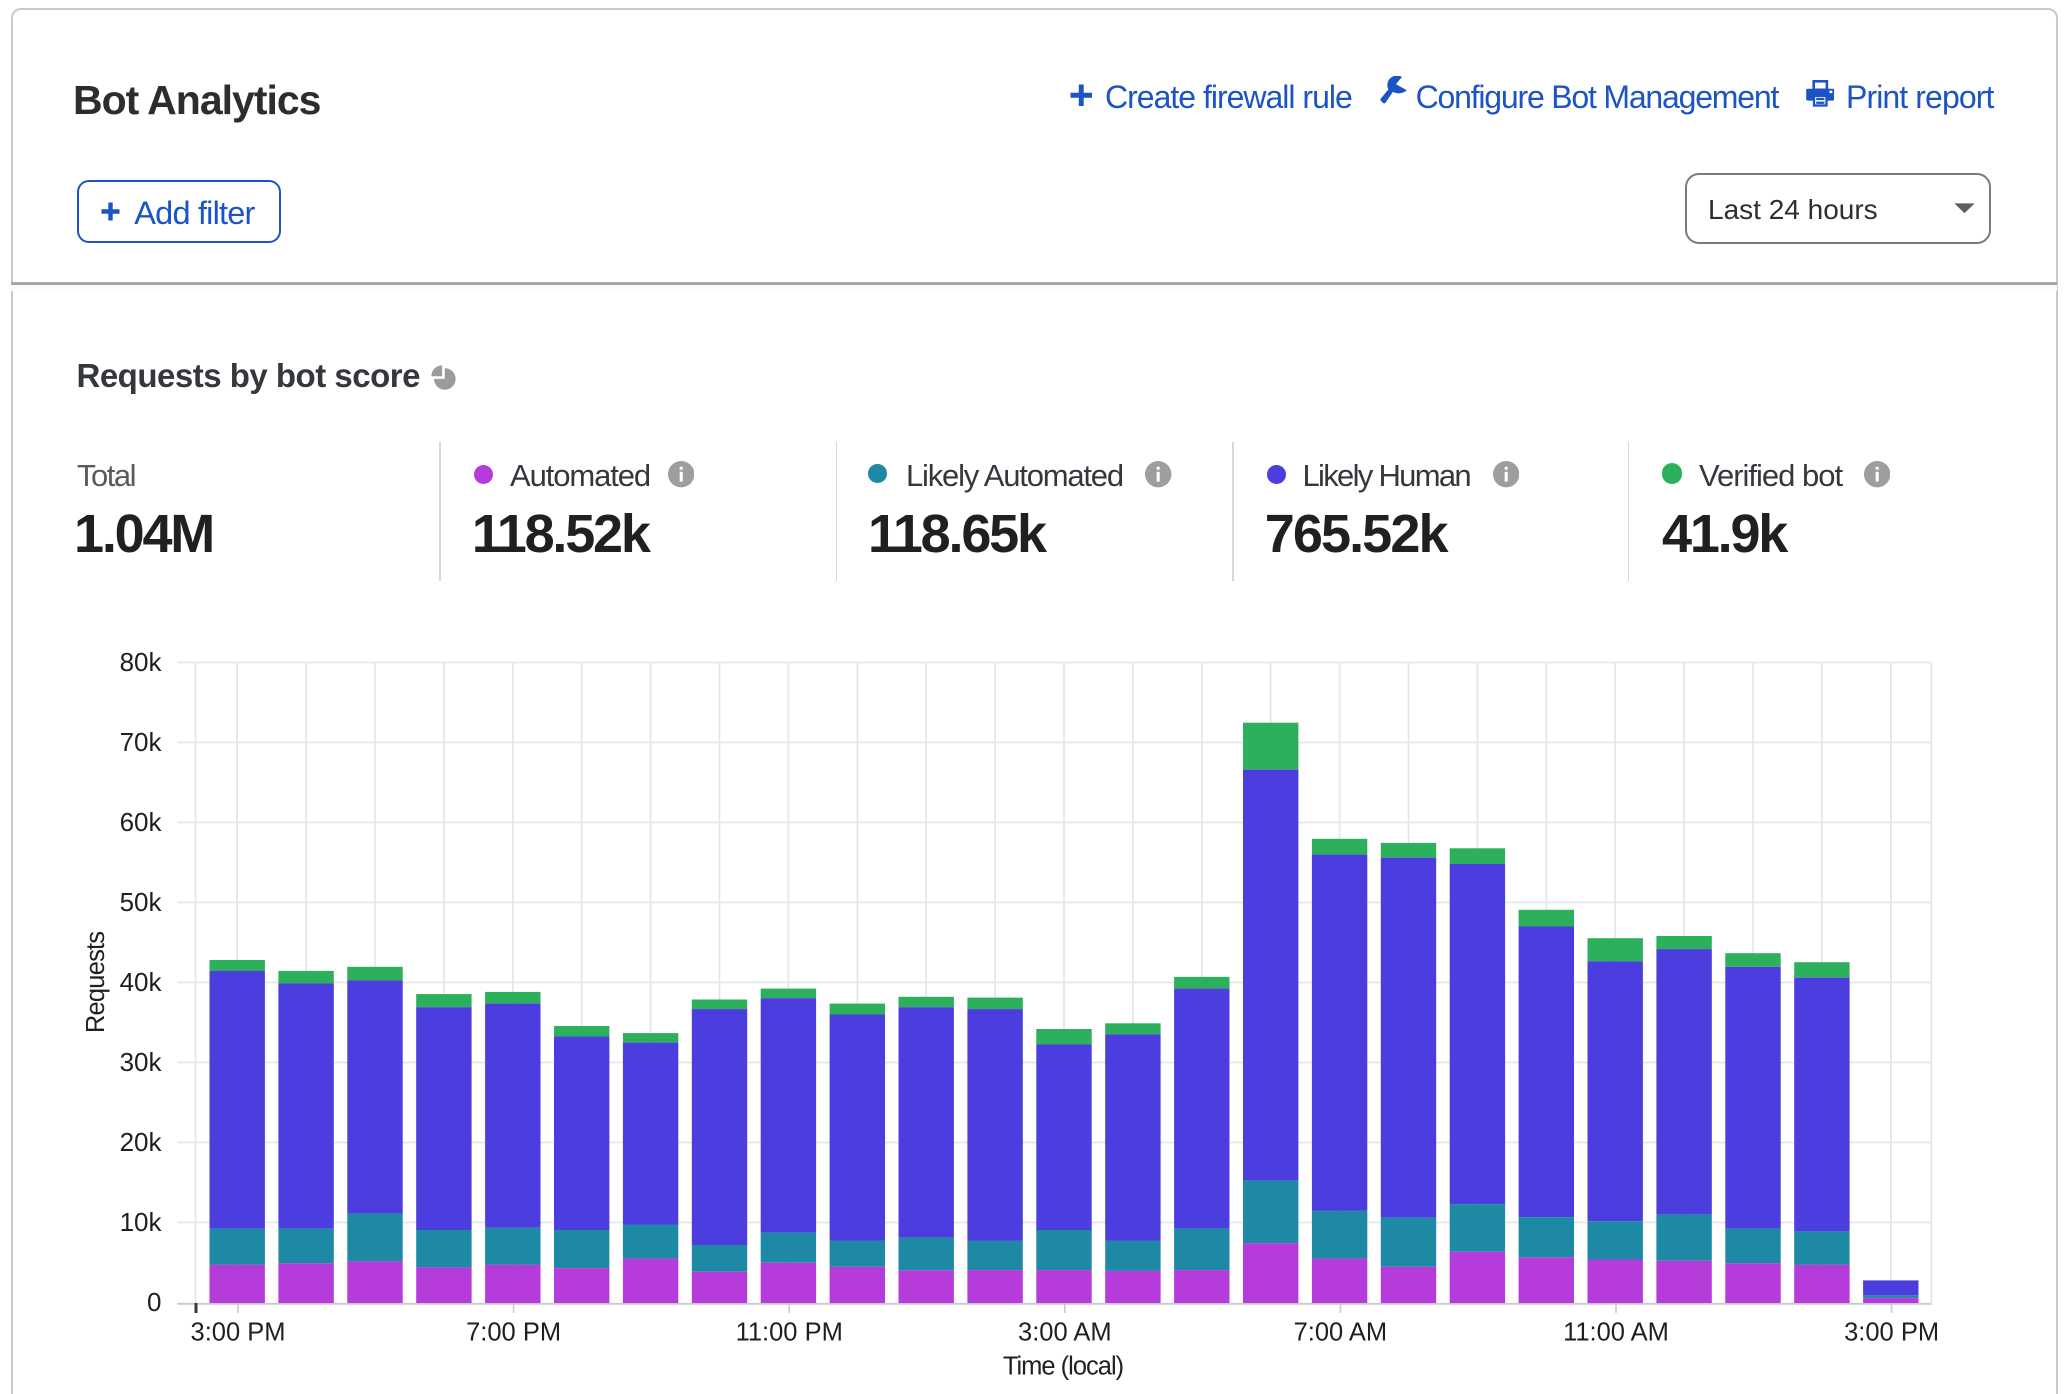 This screenshot has width=2070, height=1394. I want to click on svg-text: 40k, so click(141, 982).